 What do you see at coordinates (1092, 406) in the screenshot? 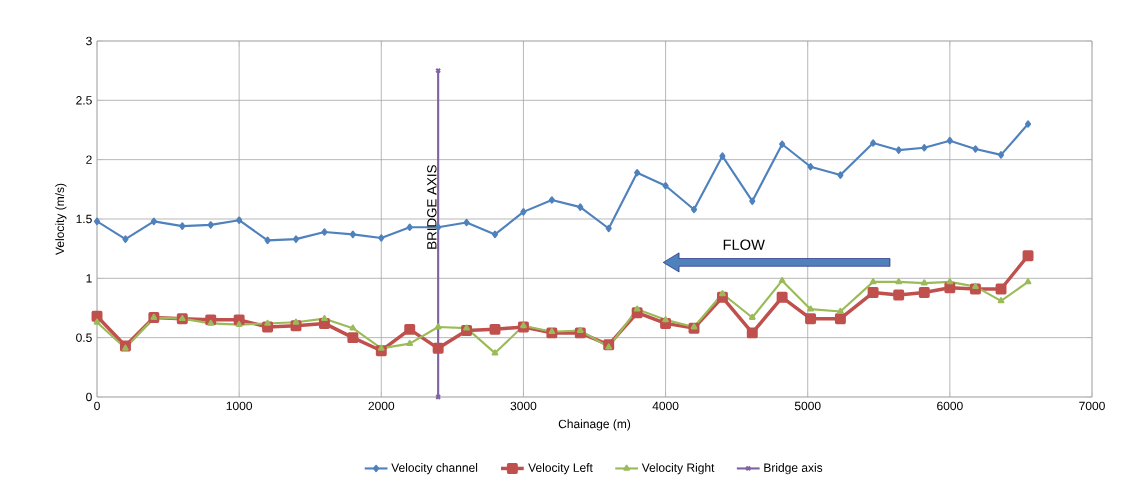
I see `x-tick-label: 7000` at bounding box center [1092, 406].